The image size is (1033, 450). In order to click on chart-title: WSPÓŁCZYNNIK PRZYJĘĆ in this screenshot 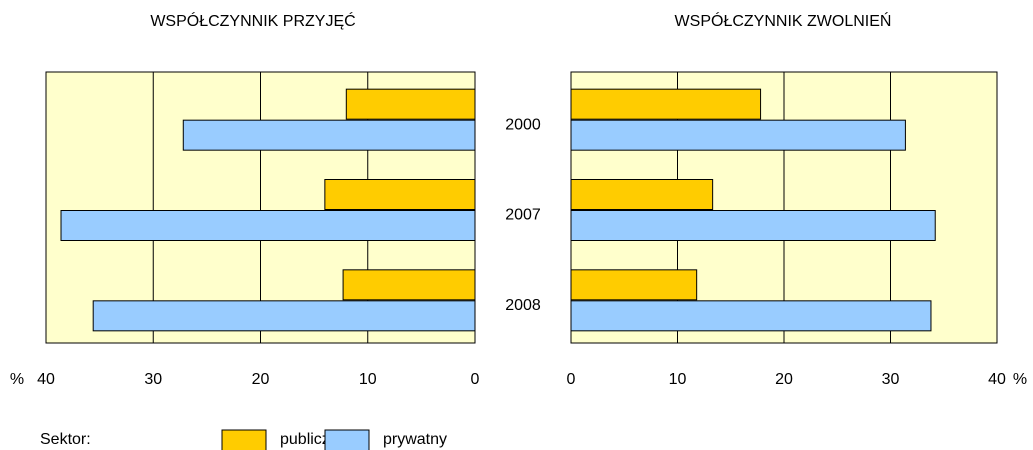, I will do `click(252, 20)`.